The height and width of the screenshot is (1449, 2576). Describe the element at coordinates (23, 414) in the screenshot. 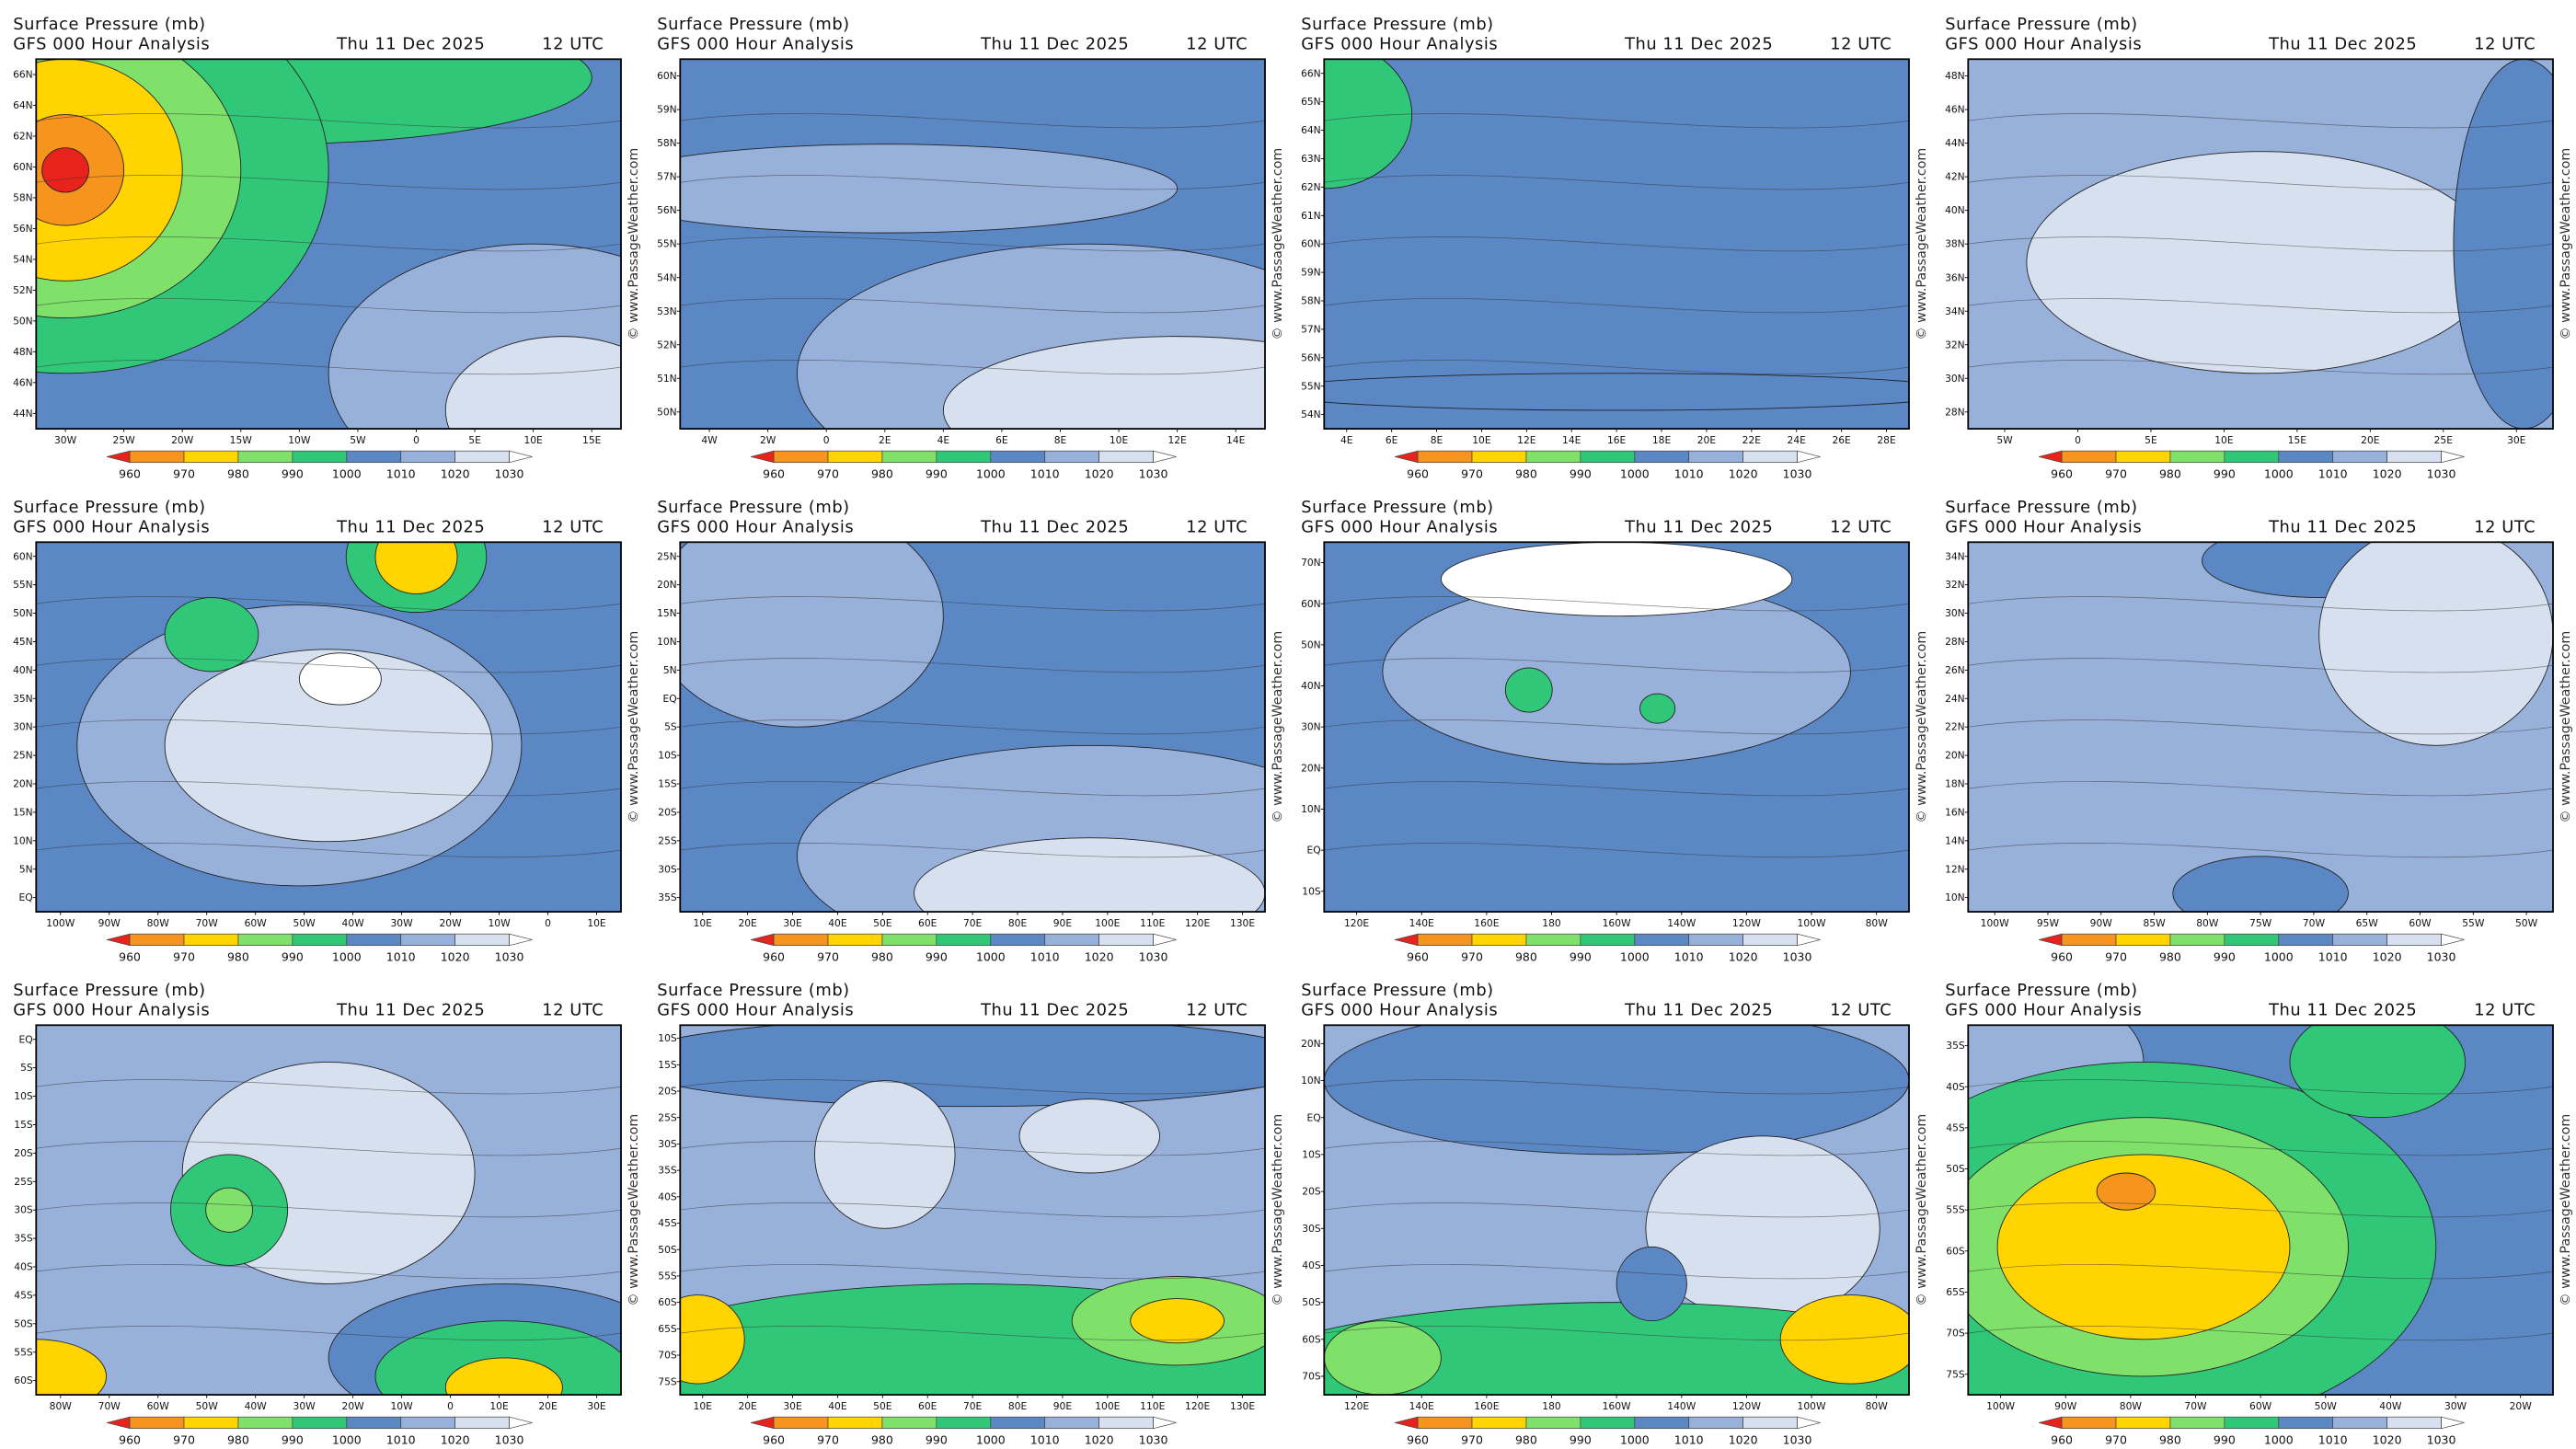

I see `y-tick-label: 44N` at that location.